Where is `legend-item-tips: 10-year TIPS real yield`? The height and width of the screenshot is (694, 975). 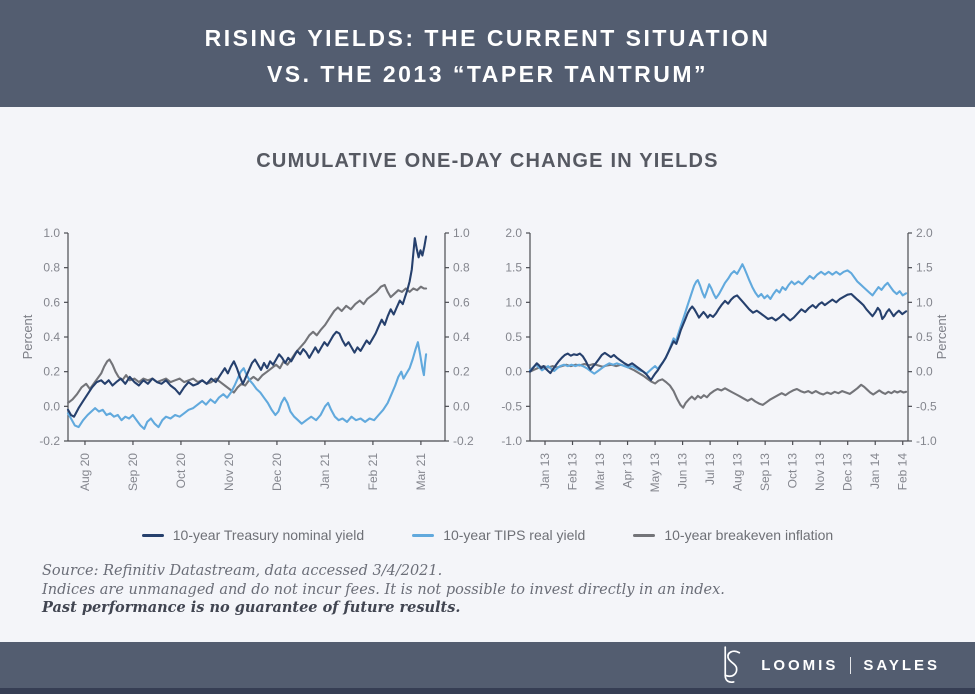 legend-item-tips: 10-year TIPS real yield is located at coordinates (498, 535).